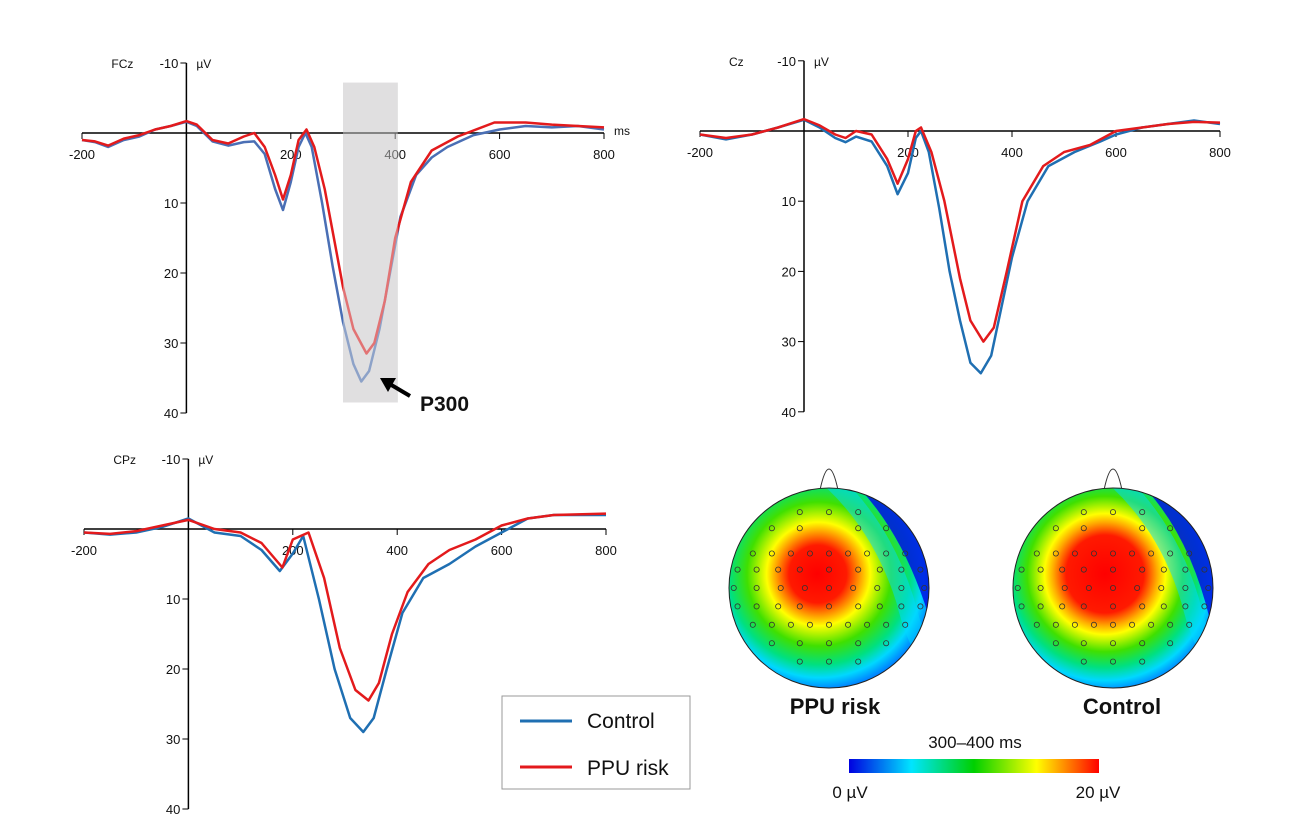  I want to click on x-tick-label: 400, so click(397, 550).